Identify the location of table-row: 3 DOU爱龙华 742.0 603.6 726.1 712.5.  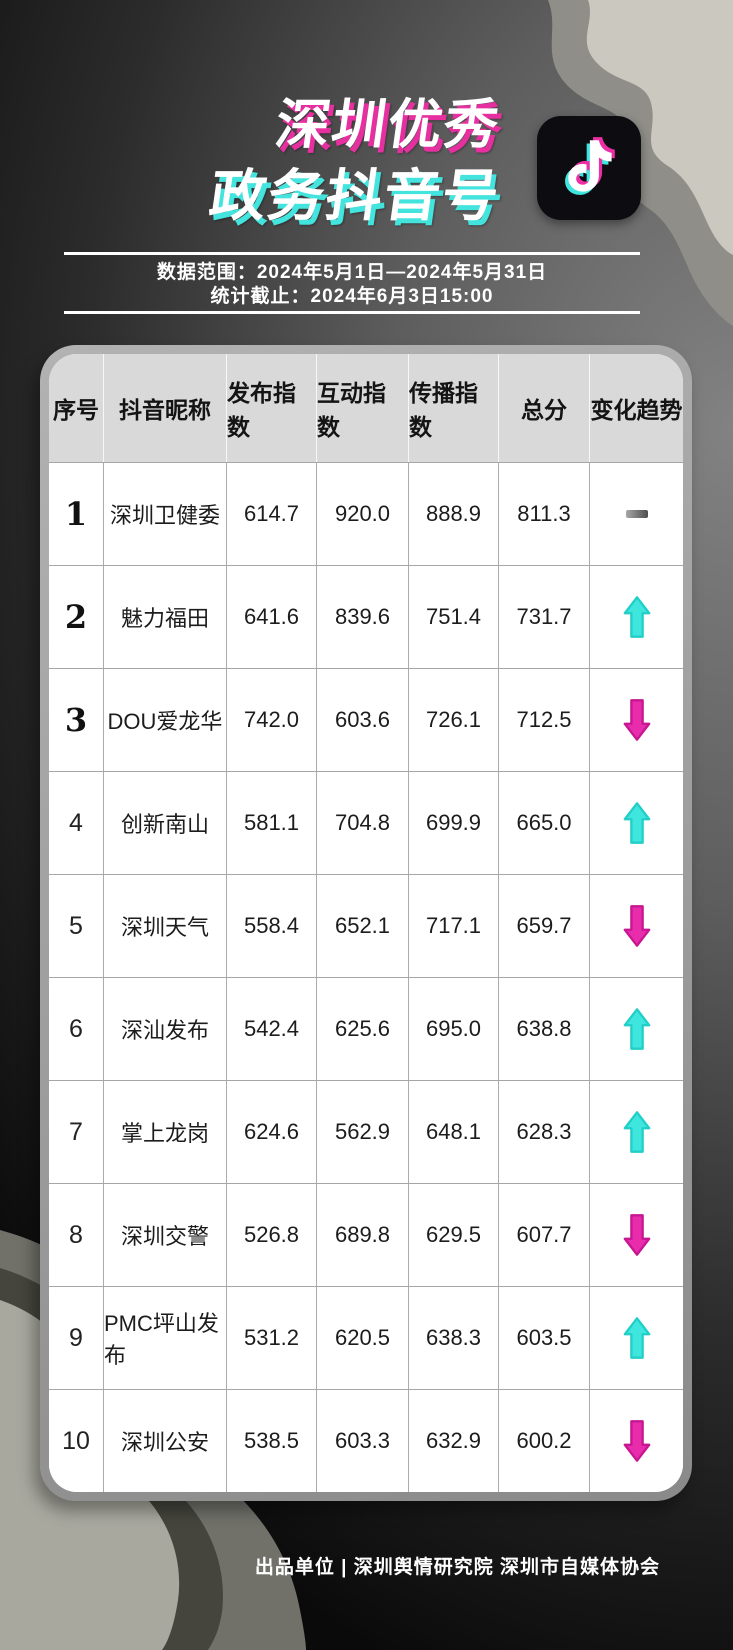
(366, 719).